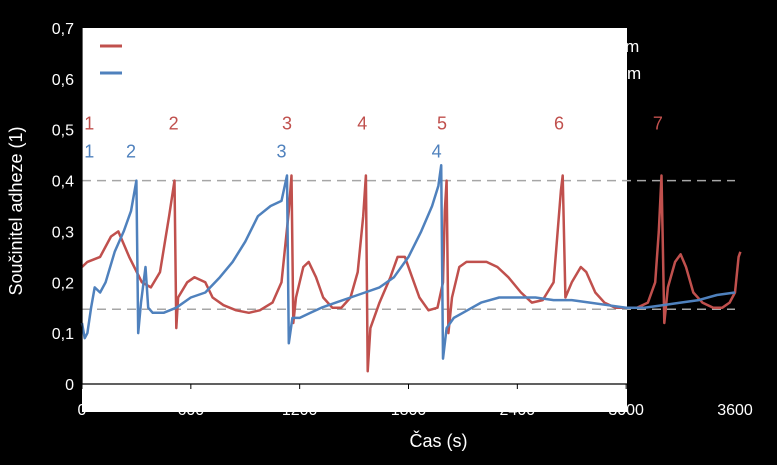 This screenshot has width=777, height=465. What do you see at coordinates (63, 29) in the screenshot?
I see `y-tick-label: 0,7` at bounding box center [63, 29].